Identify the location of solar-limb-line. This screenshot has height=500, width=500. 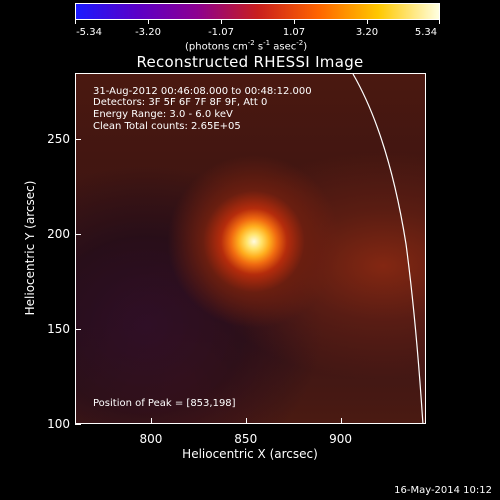
(388, 248).